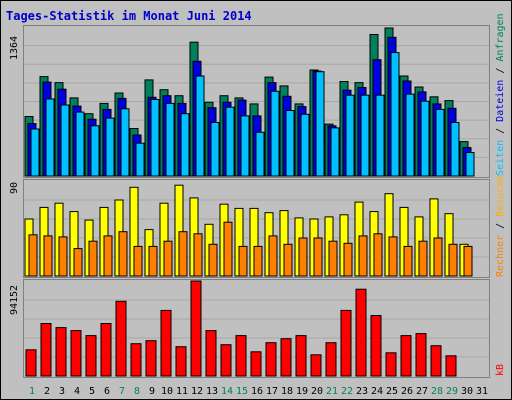  Describe the element at coordinates (317, 391) in the screenshot. I see `x-tick-label: 20` at that location.